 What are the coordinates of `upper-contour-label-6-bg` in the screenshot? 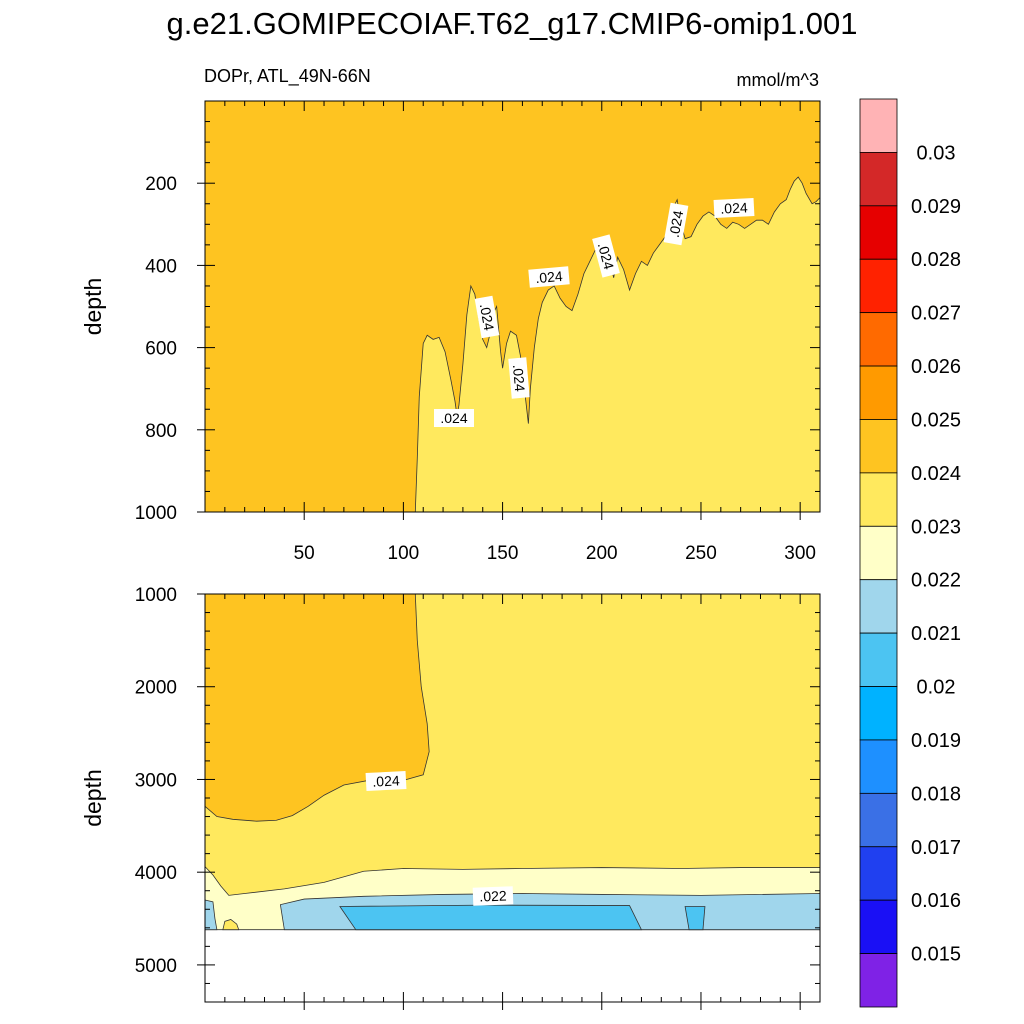 It's located at (676, 224).